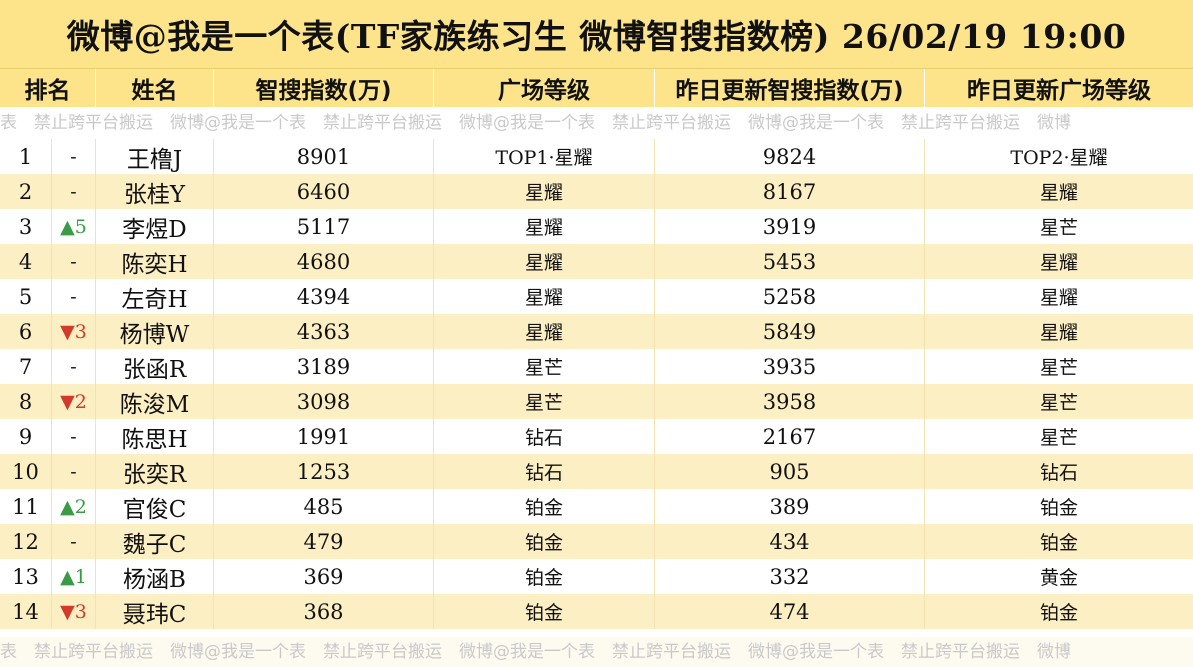 This screenshot has height=667, width=1193. I want to click on table-row: 10- 张奕R 1253 钻石 905 钻石, so click(596, 471).